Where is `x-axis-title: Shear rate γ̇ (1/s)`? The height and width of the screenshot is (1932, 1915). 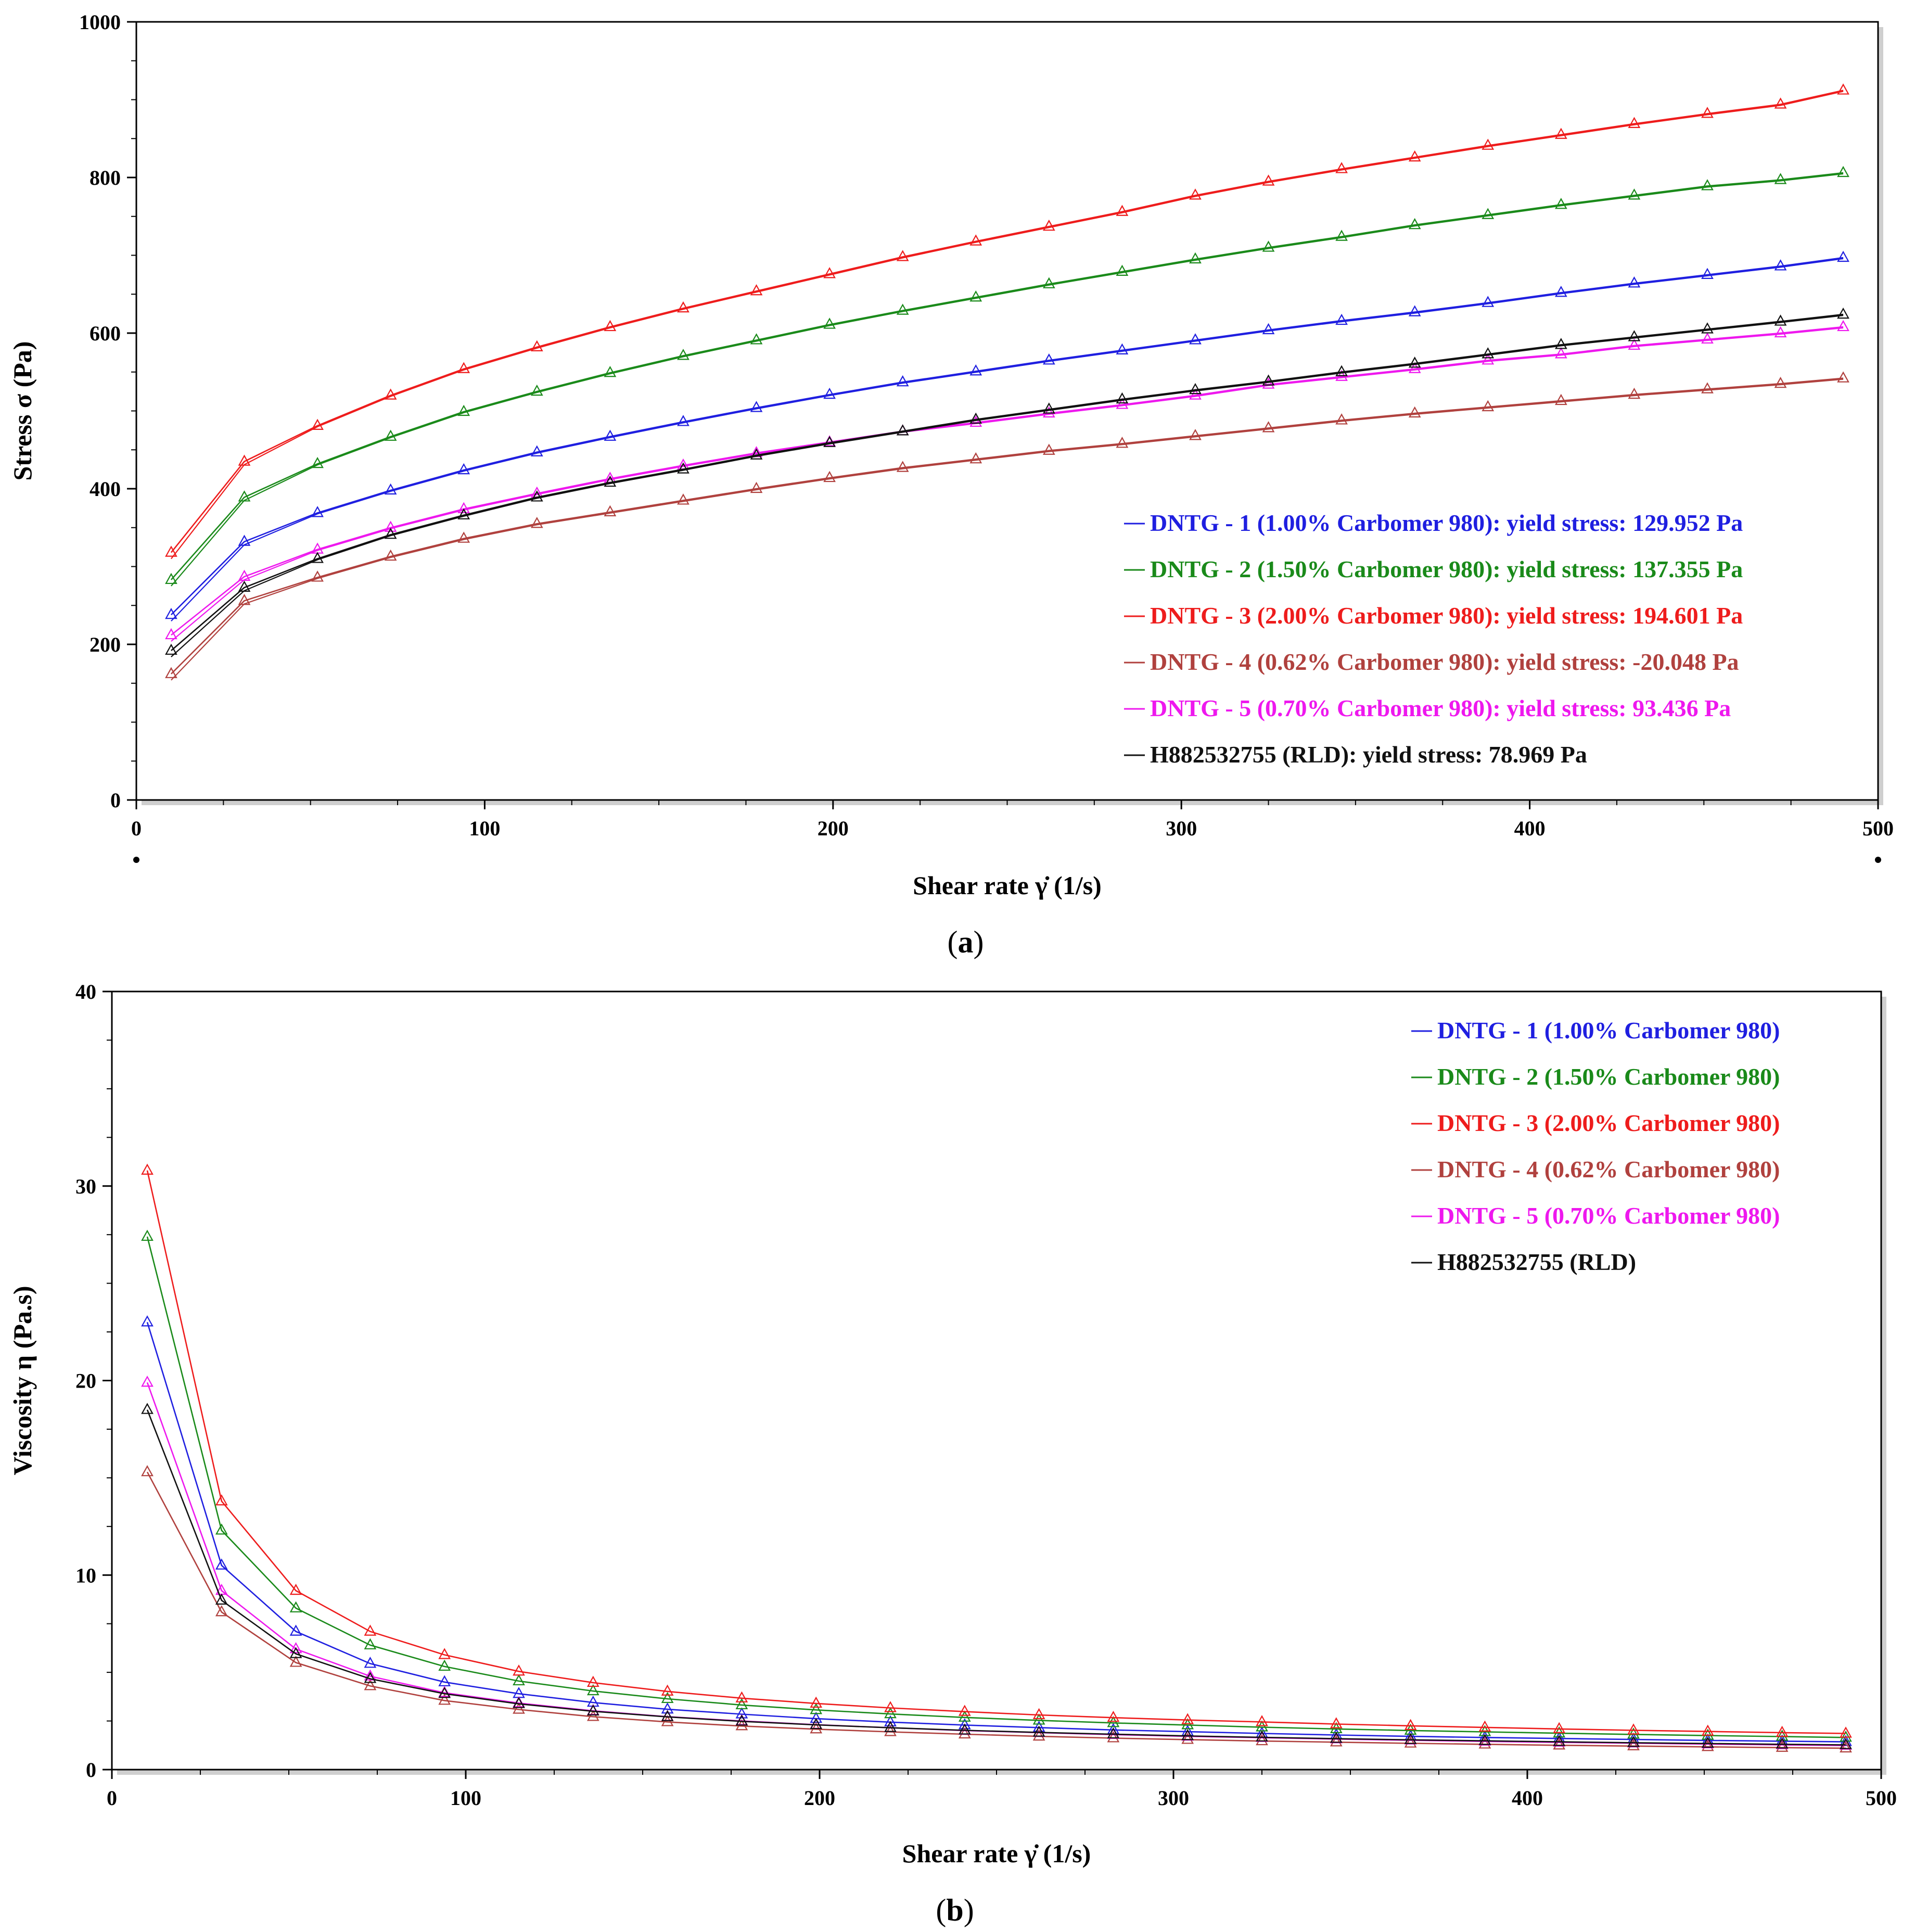
x-axis-title: Shear rate γ̇ (1/s) is located at coordinates (1007, 885).